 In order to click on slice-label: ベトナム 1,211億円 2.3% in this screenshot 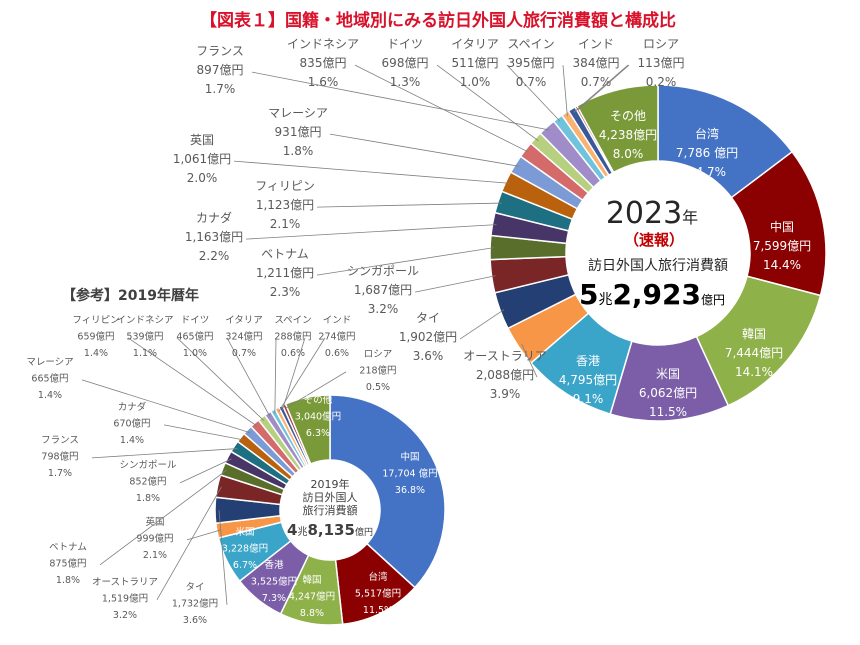, I will do `click(285, 273)`.